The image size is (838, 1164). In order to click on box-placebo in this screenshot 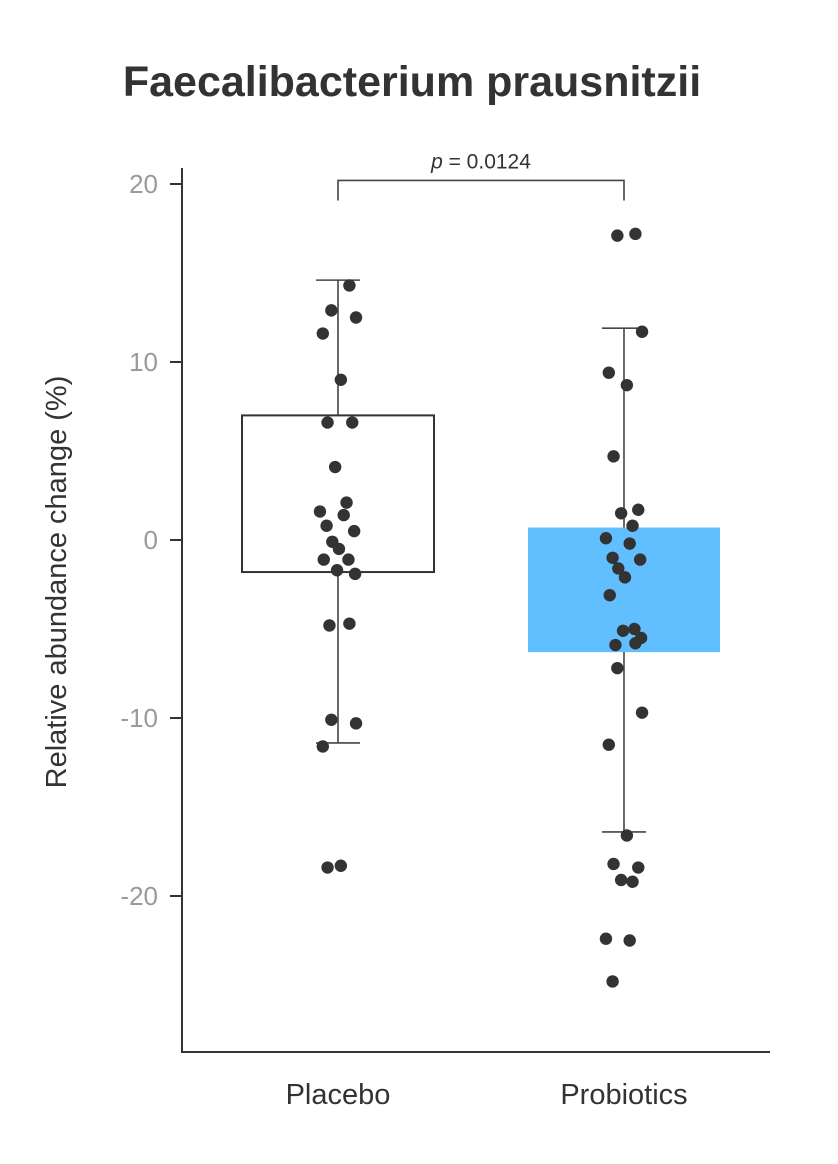, I will do `click(338, 511)`.